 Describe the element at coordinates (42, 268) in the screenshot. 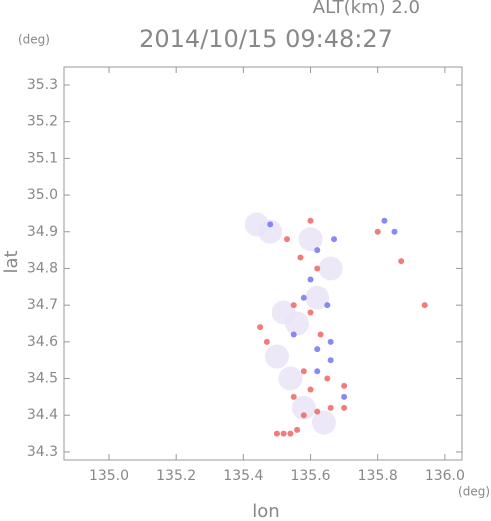

I see `y-tick-label: 34.8` at that location.